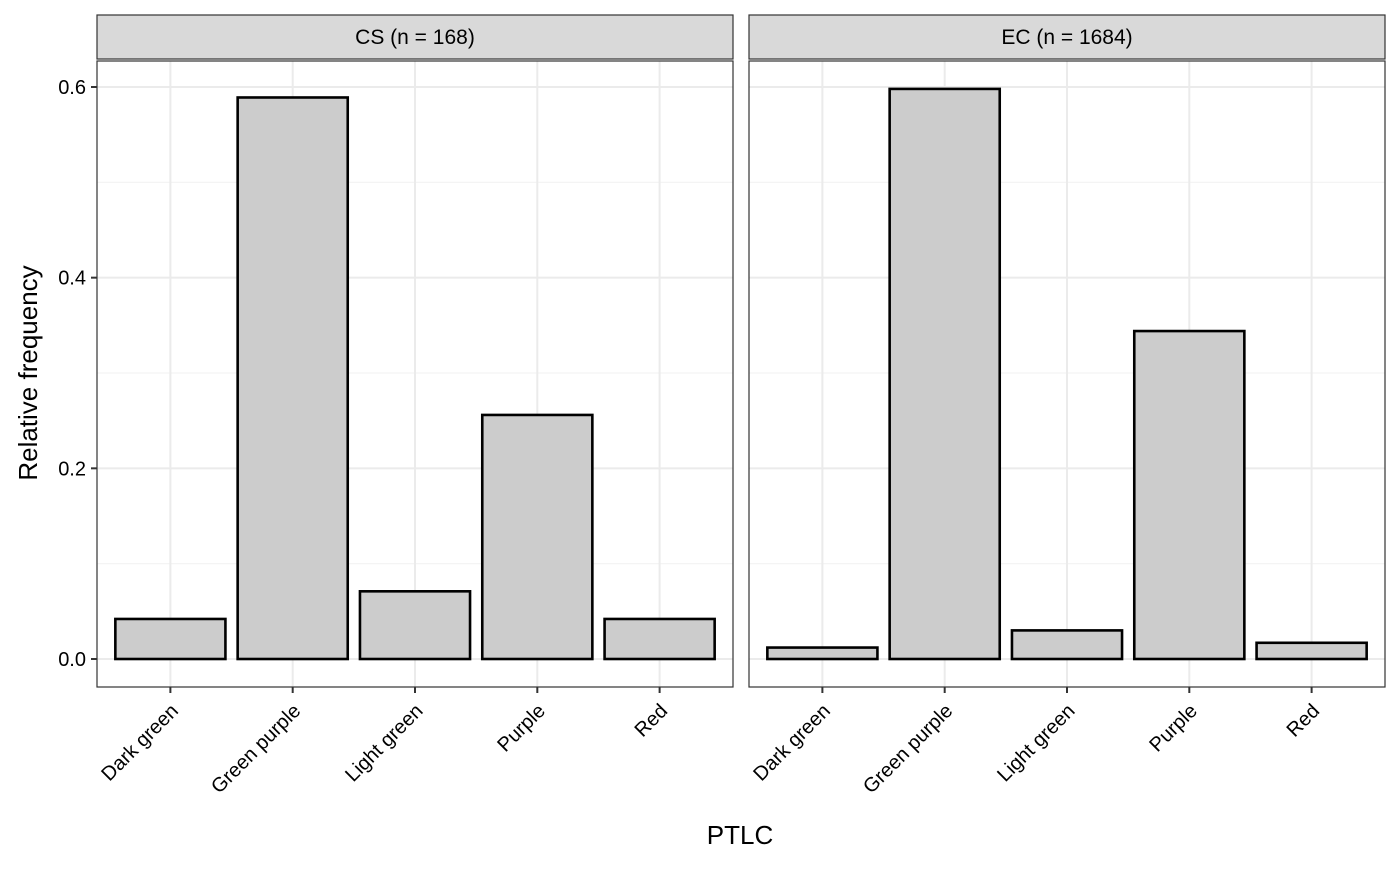 The height and width of the screenshot is (871, 1400). Describe the element at coordinates (72, 88) in the screenshot. I see `y-tick-label: 0.6` at that location.